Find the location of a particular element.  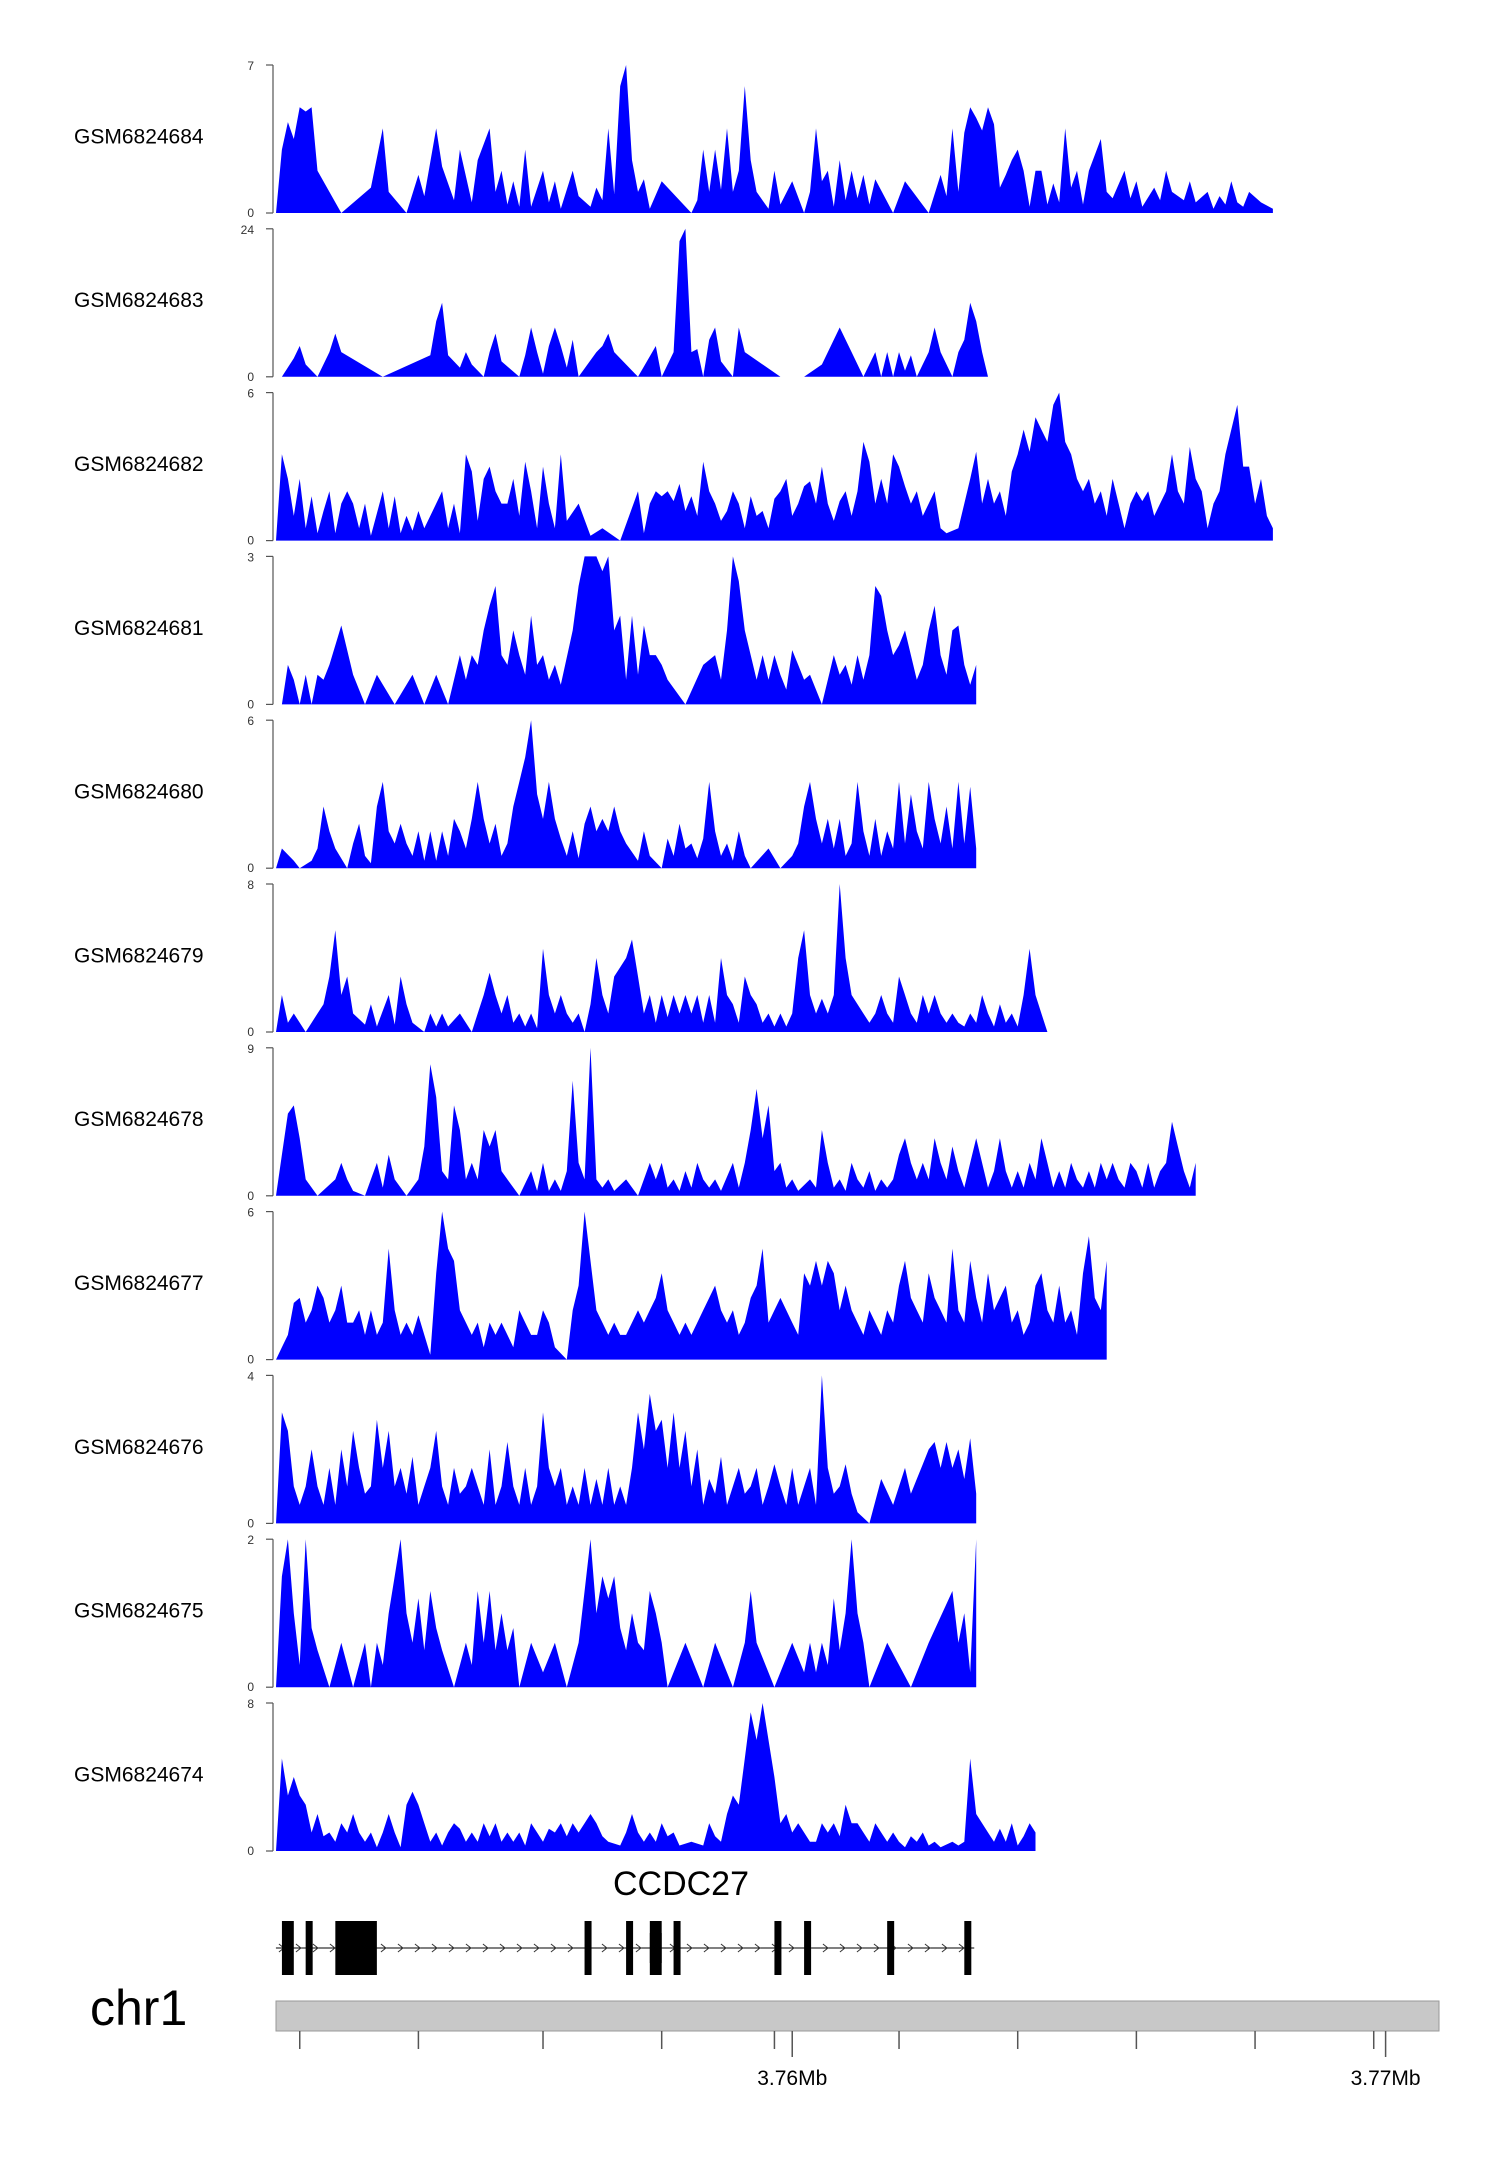

track-GSM6824676: GSM6824676 4 0 is located at coordinates (525, 1449).